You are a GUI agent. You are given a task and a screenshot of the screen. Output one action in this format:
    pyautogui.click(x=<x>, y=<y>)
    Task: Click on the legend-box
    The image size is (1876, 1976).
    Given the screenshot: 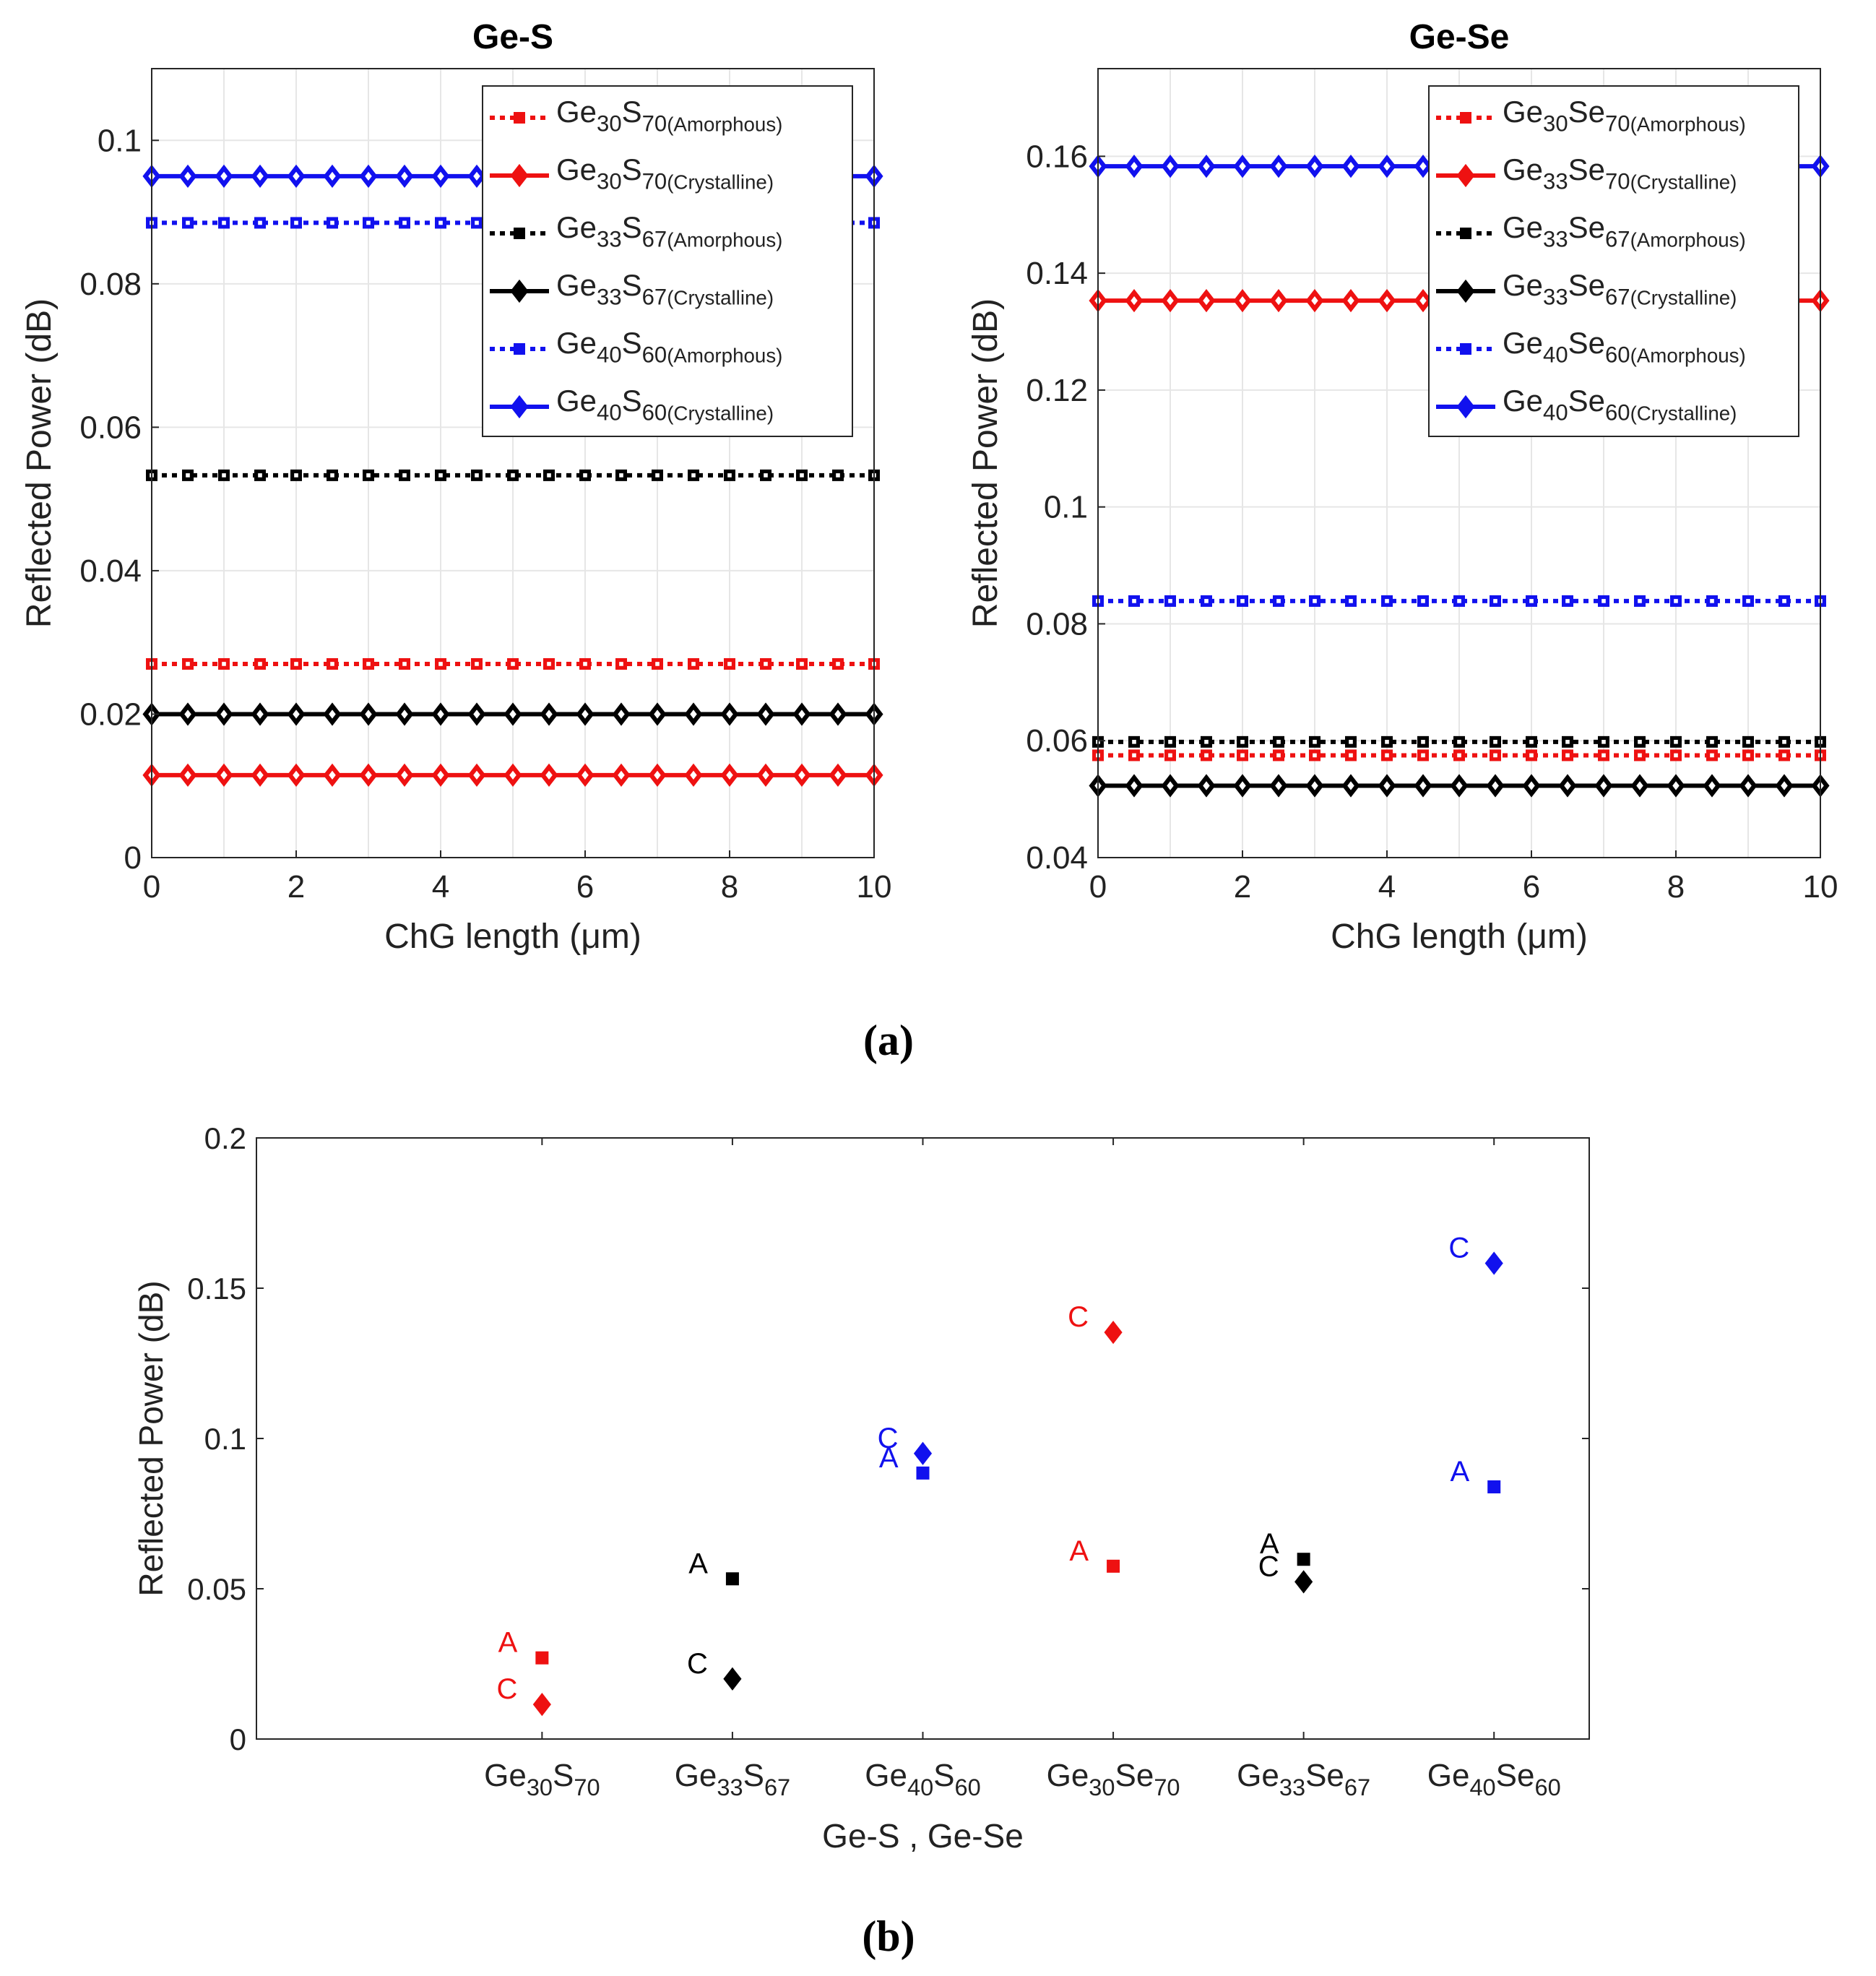 What is the action you would take?
    pyautogui.click(x=667, y=261)
    